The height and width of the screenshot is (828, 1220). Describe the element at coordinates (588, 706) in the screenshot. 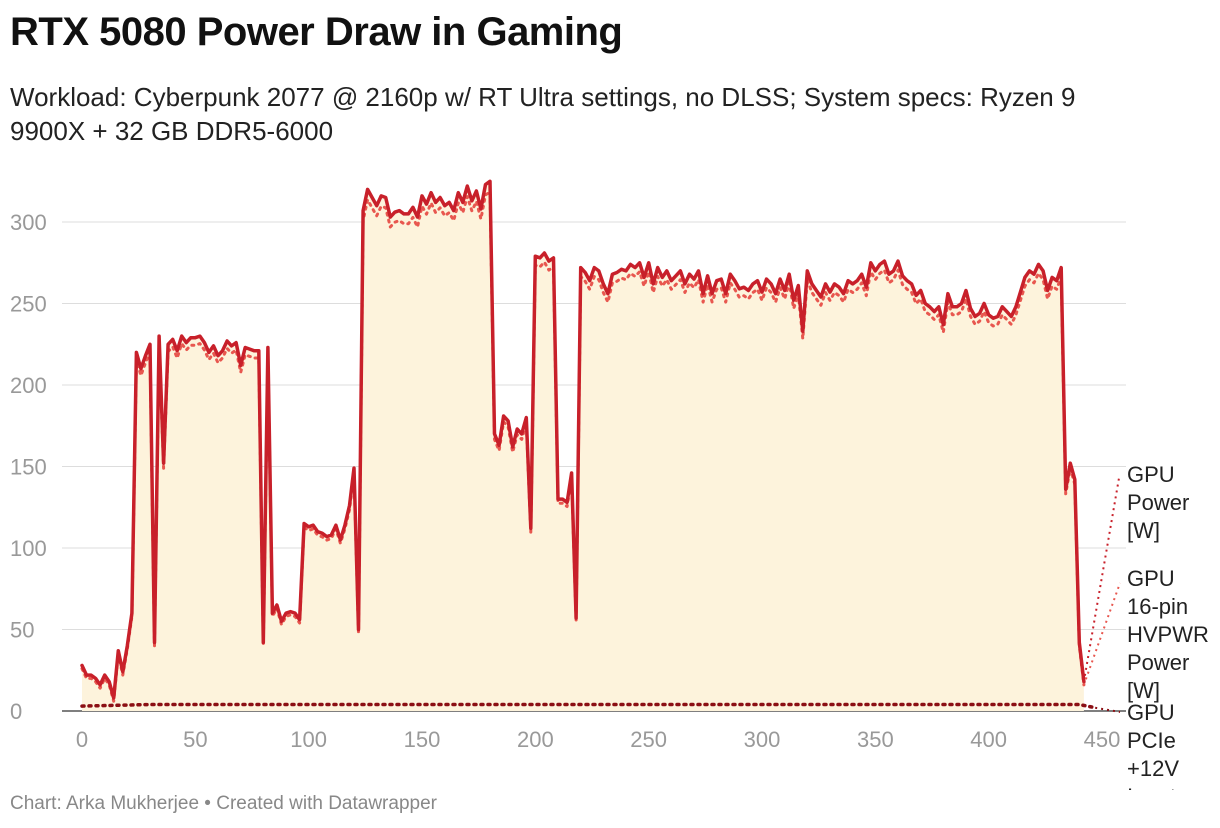

I see `series-line-pcie-power` at that location.